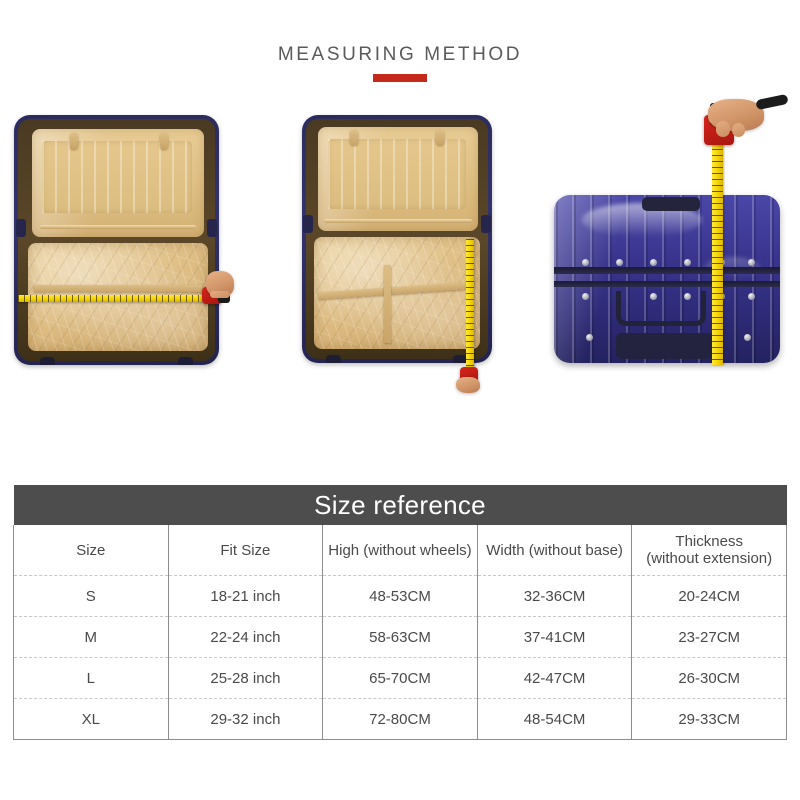 The width and height of the screenshot is (800, 800). I want to click on trolley-housing, so click(665, 346).